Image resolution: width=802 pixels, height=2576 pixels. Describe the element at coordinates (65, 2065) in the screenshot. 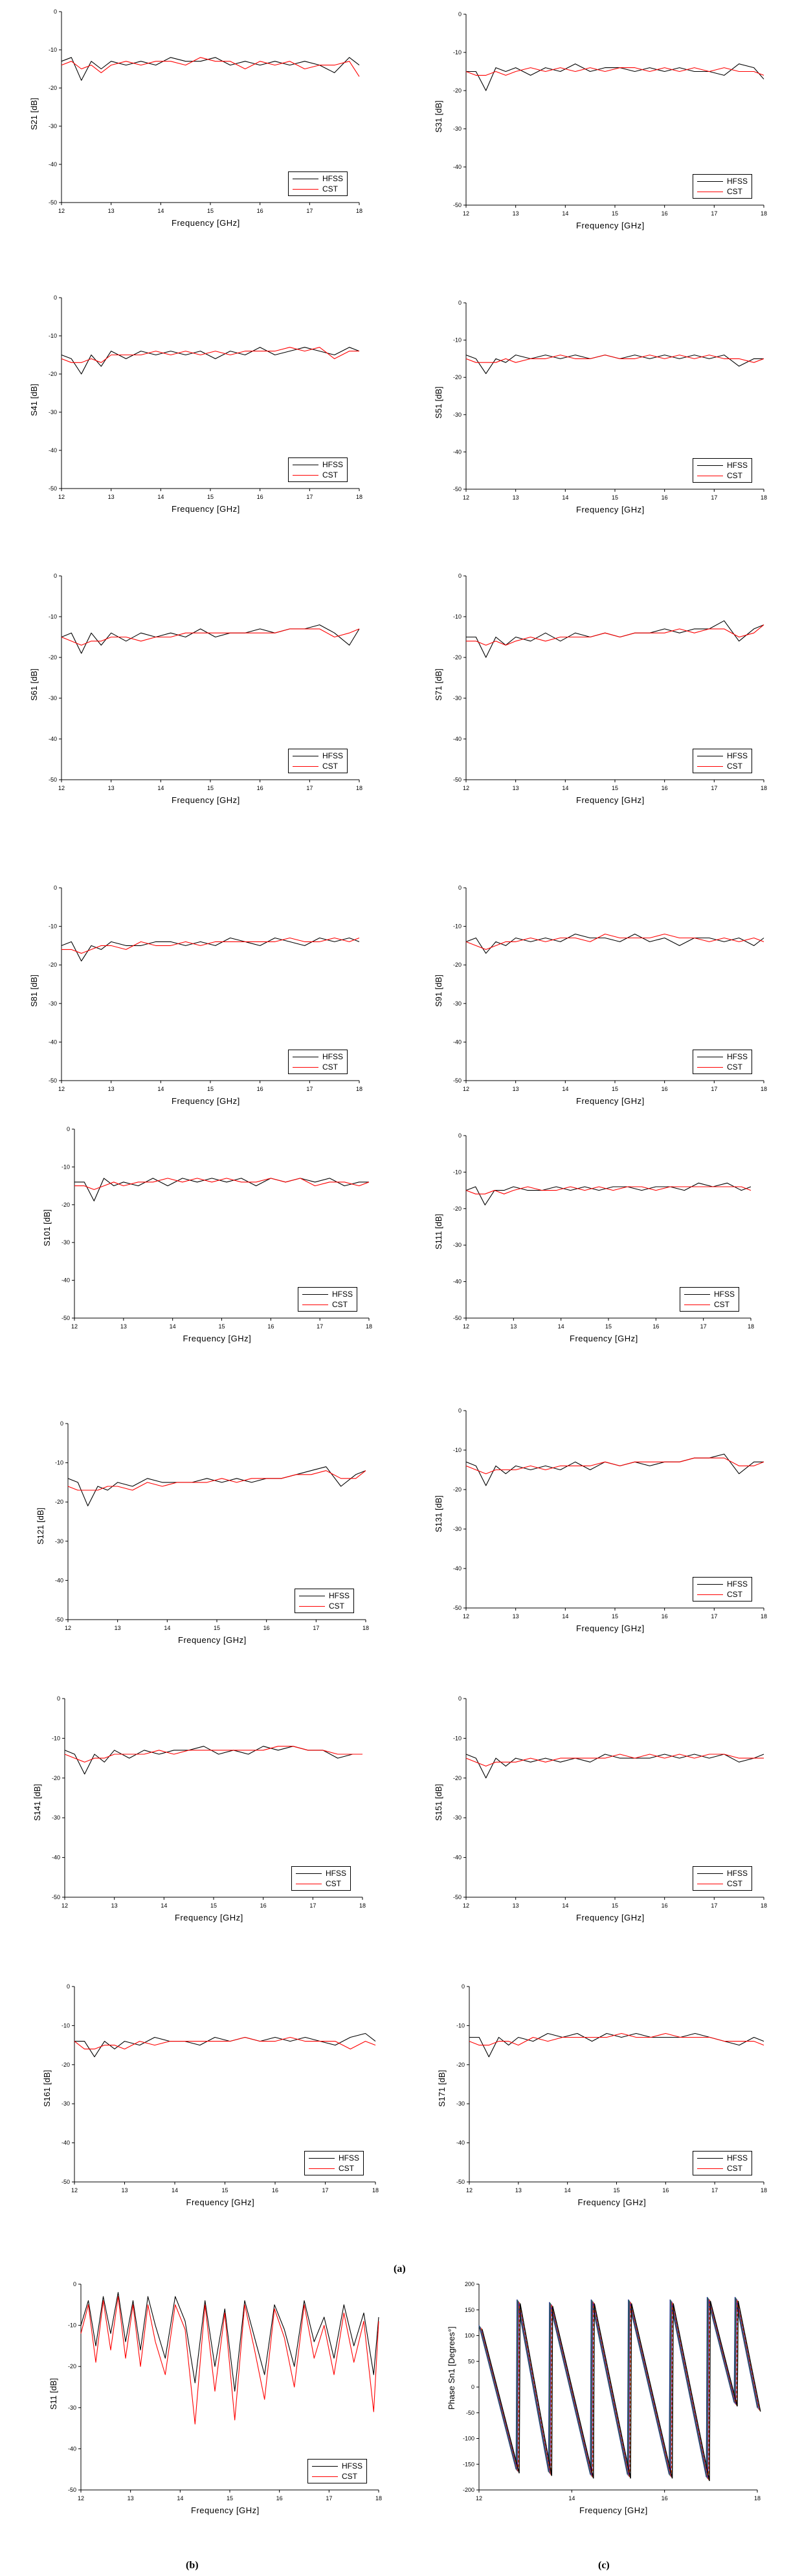

I see `y-tick-label: -20` at that location.